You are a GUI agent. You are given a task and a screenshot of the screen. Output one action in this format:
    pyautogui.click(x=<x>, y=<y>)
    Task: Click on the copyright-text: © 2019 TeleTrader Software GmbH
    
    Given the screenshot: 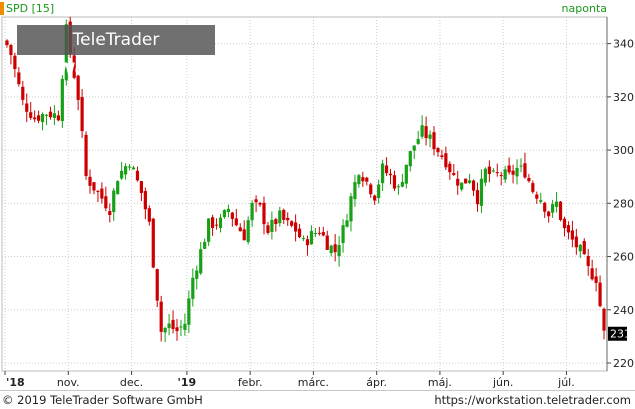 What is the action you would take?
    pyautogui.click(x=102, y=400)
    